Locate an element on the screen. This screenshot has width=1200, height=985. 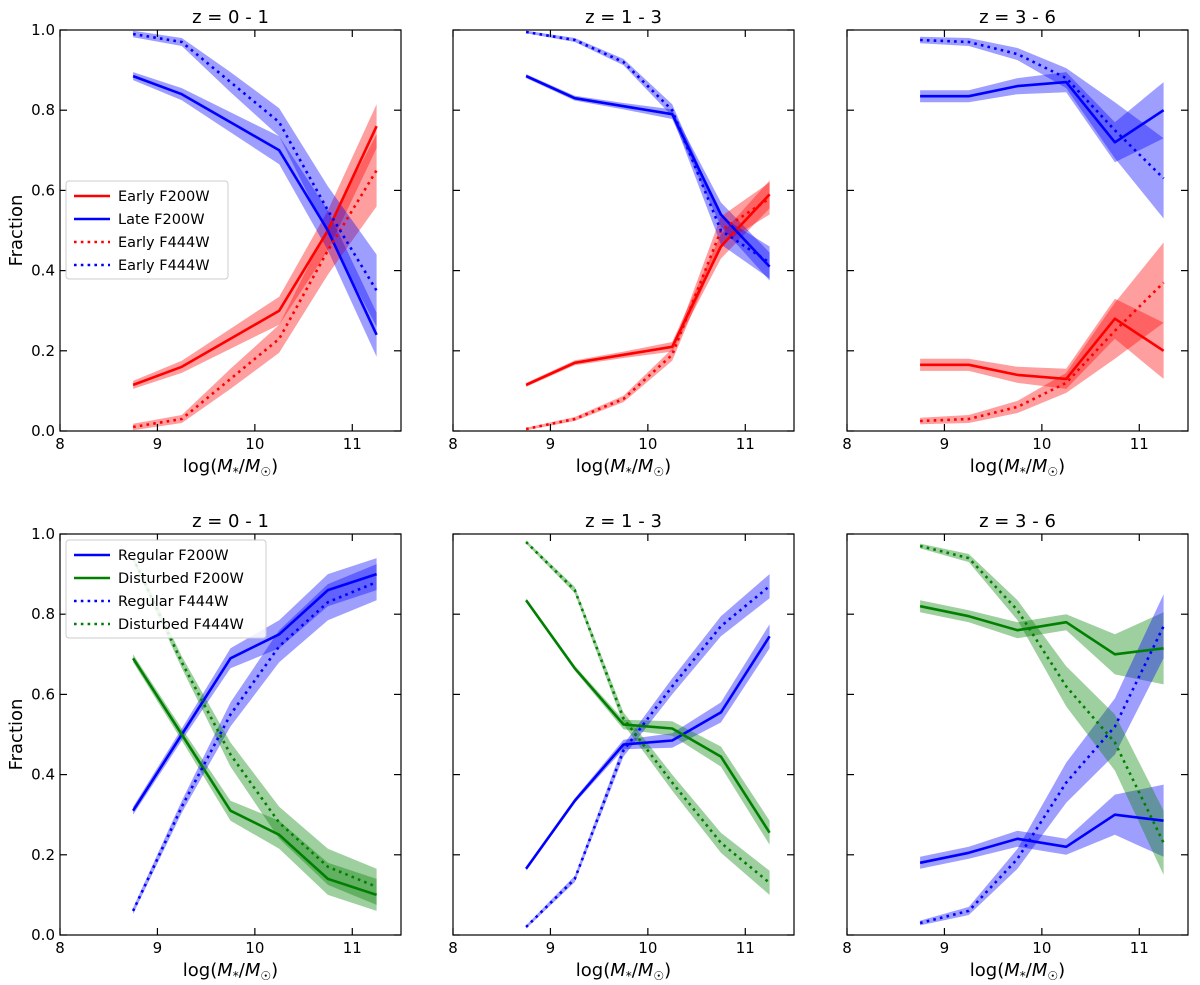
chart-panel-6: z = 3 - 6 8 9 10 11 log(M*/M☉) is located at coordinates (1015, 747).